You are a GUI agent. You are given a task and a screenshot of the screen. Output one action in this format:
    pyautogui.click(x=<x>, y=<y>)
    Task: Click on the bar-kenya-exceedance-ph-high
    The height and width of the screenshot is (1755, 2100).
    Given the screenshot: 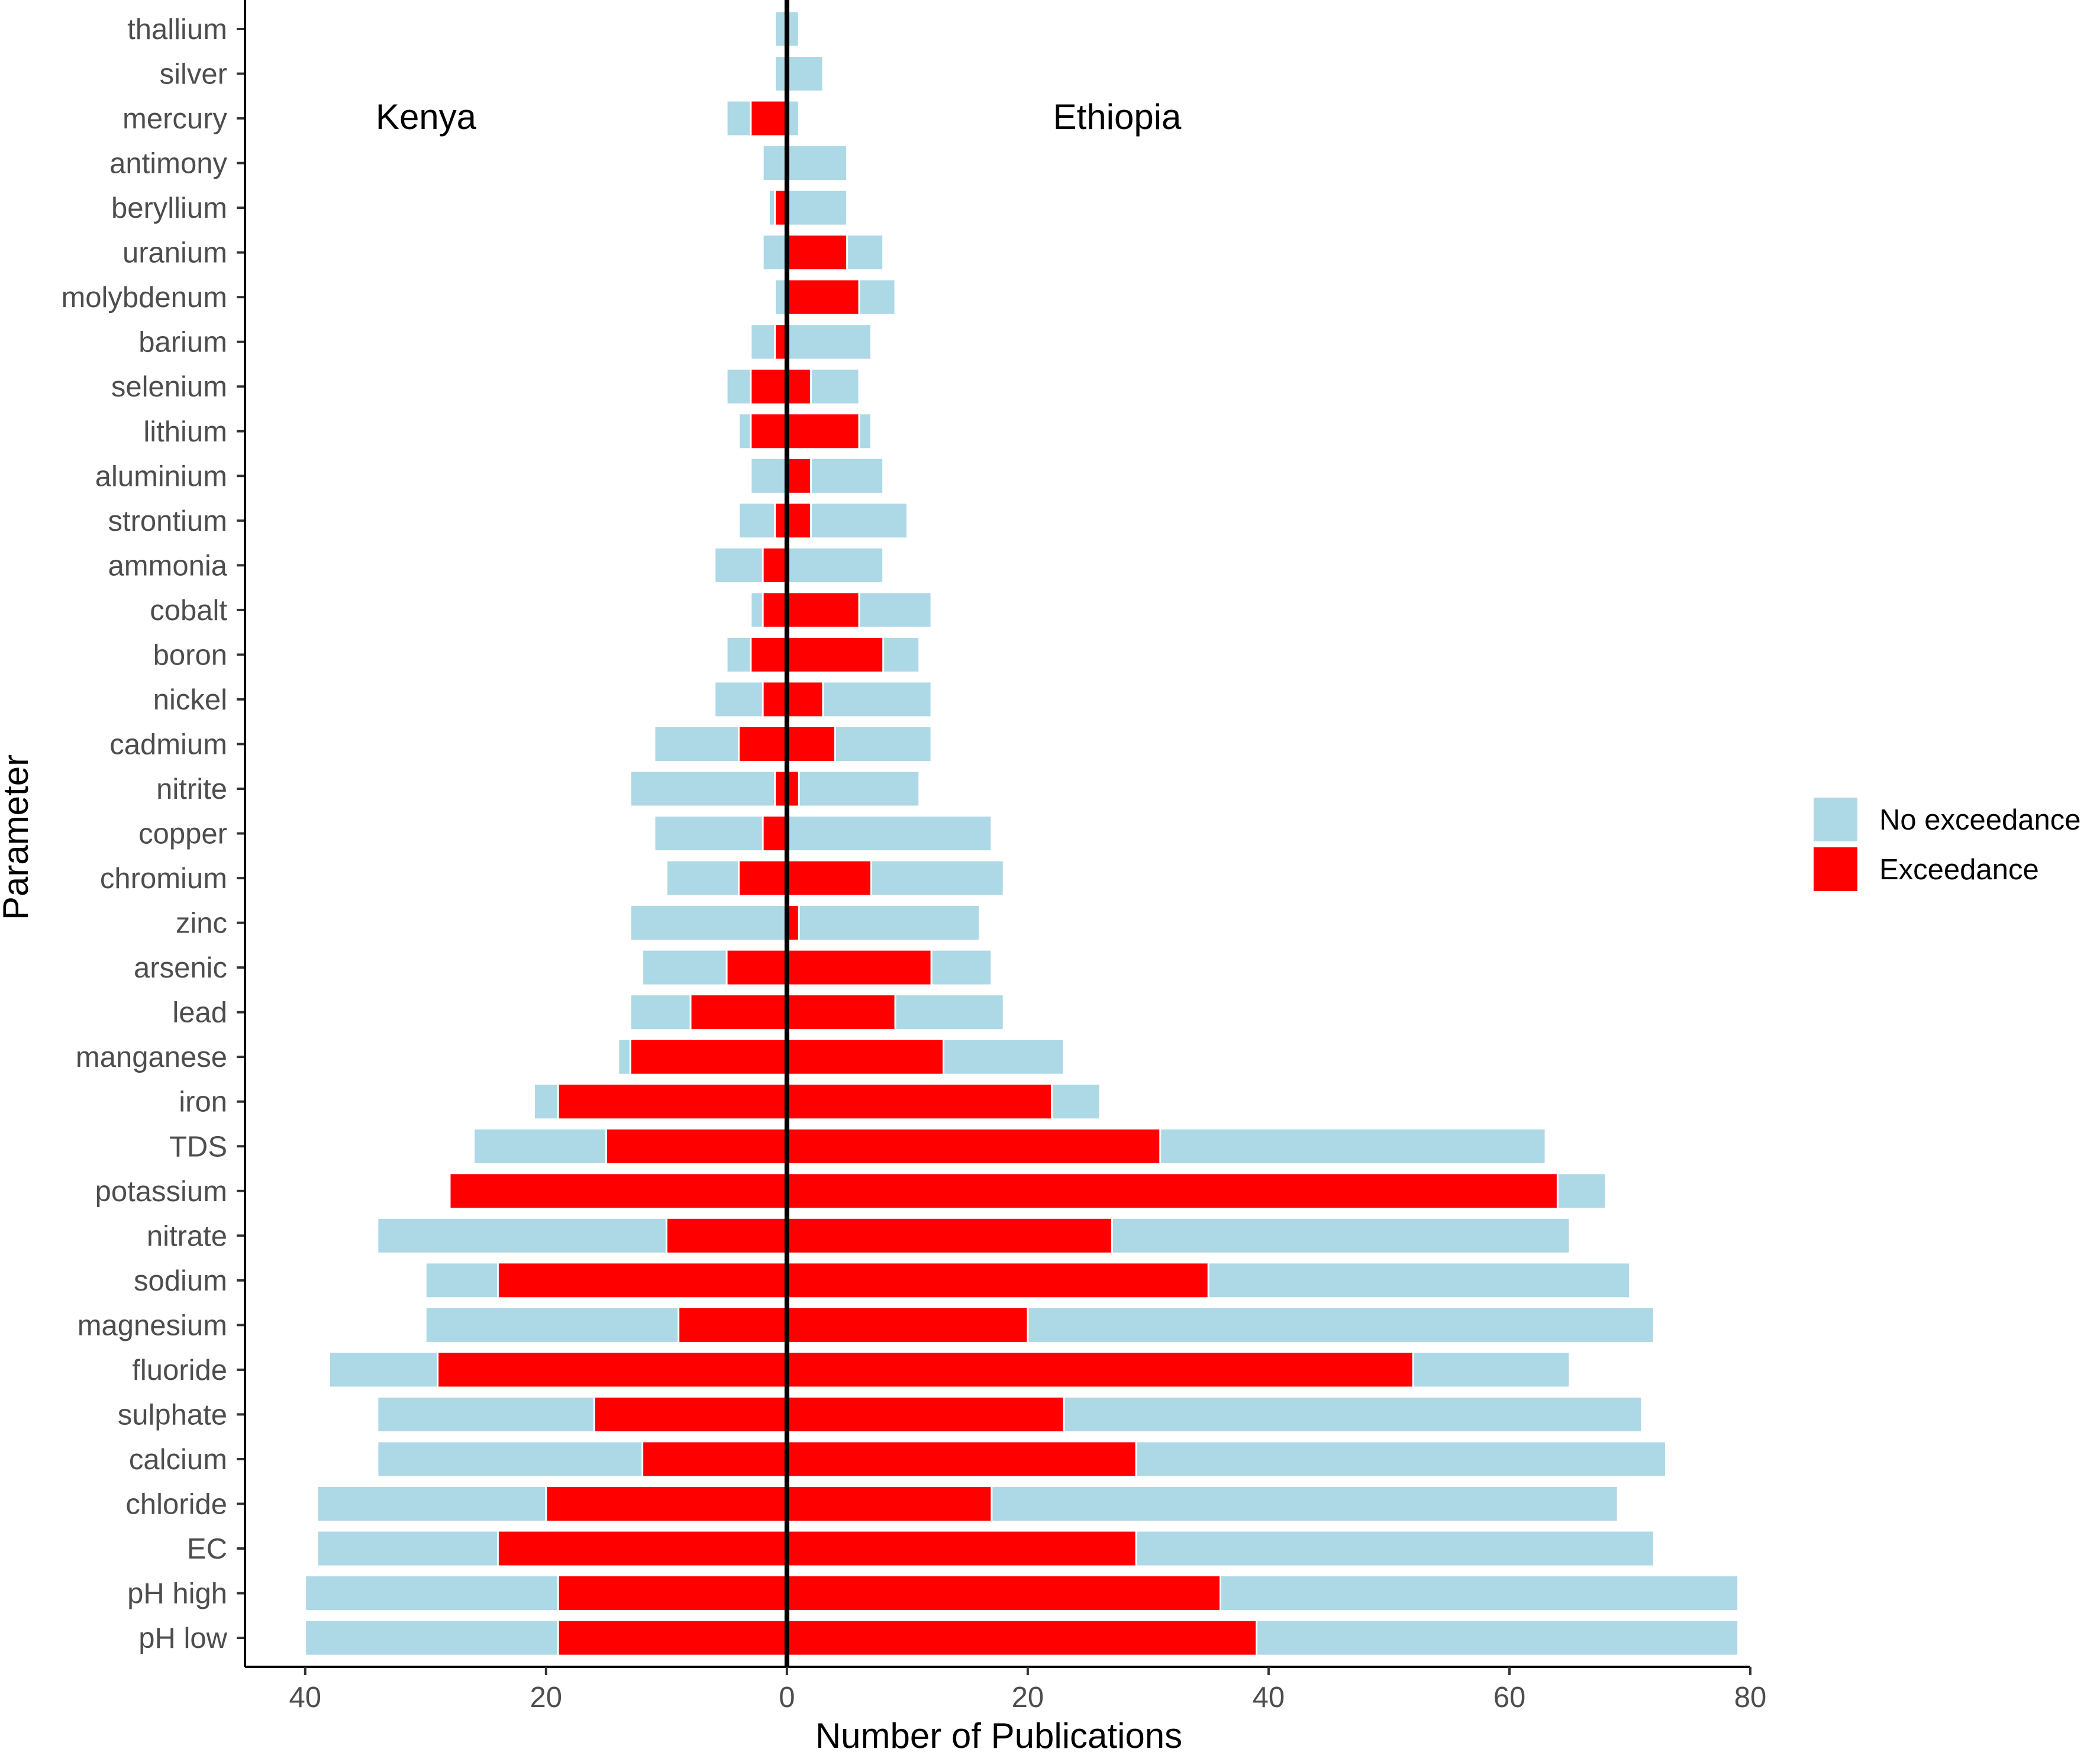 What is the action you would take?
    pyautogui.click(x=672, y=1593)
    